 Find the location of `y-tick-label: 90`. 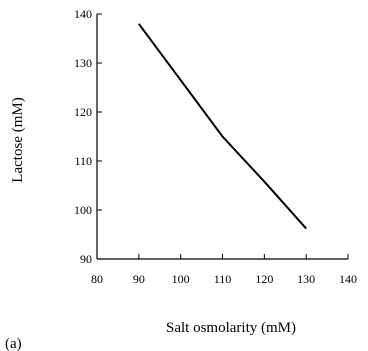

y-tick-label: 90 is located at coordinates (86, 259).